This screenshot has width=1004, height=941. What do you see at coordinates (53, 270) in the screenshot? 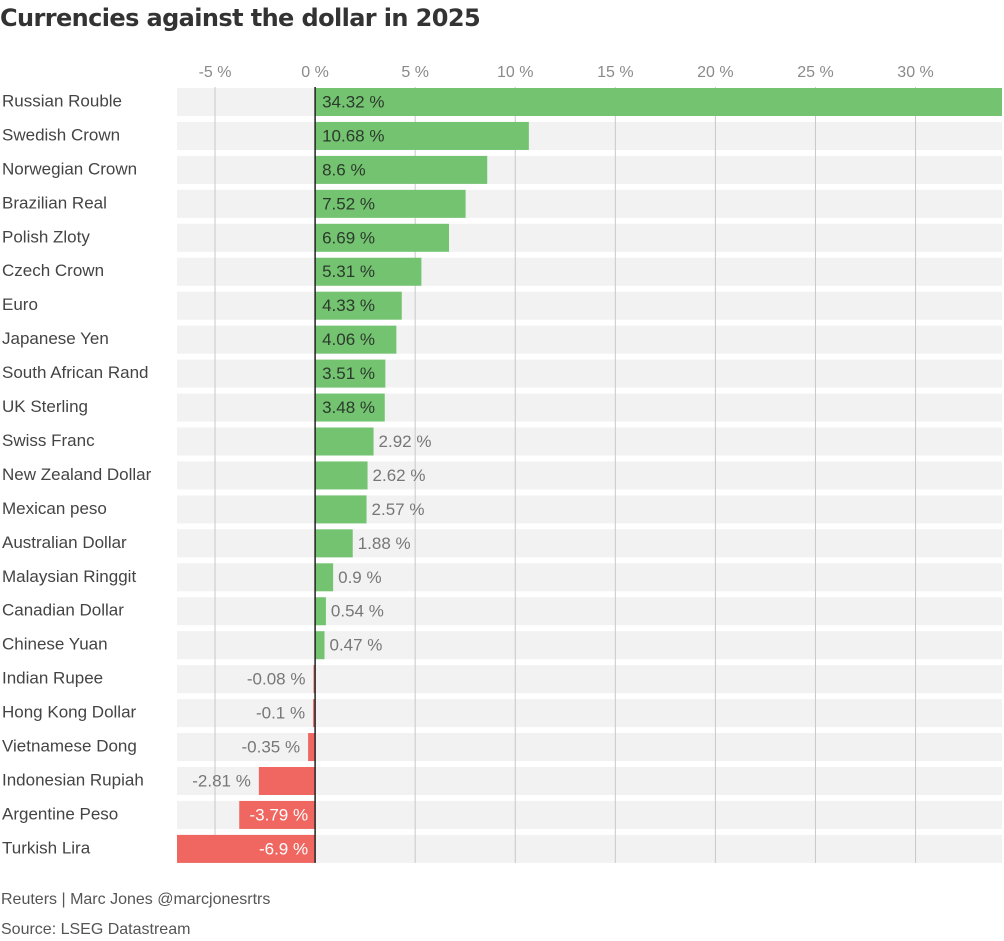
I see `category-label: Czech Crown` at bounding box center [53, 270].